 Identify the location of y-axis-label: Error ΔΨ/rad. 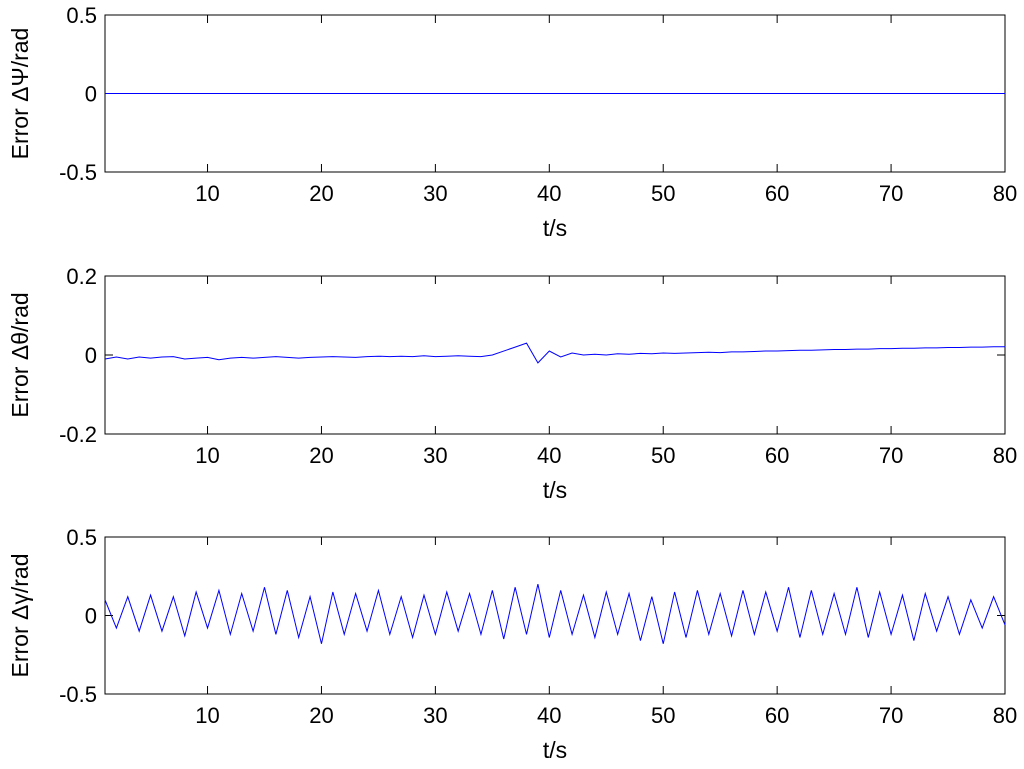
(20, 94).